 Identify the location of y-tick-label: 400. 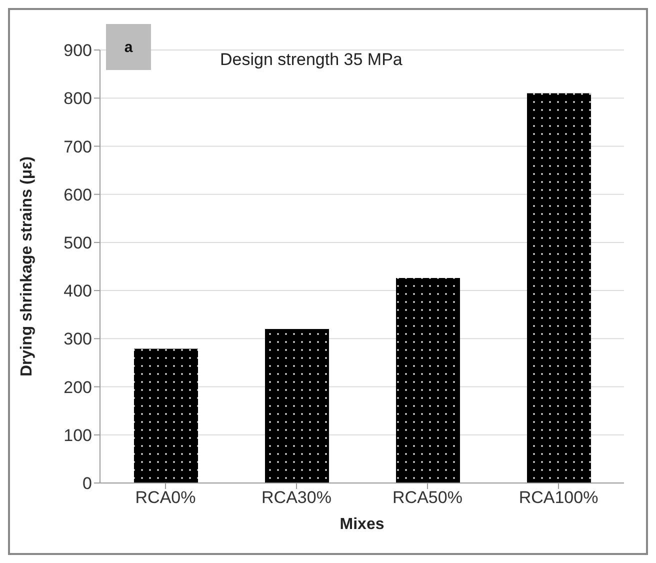
(78, 291).